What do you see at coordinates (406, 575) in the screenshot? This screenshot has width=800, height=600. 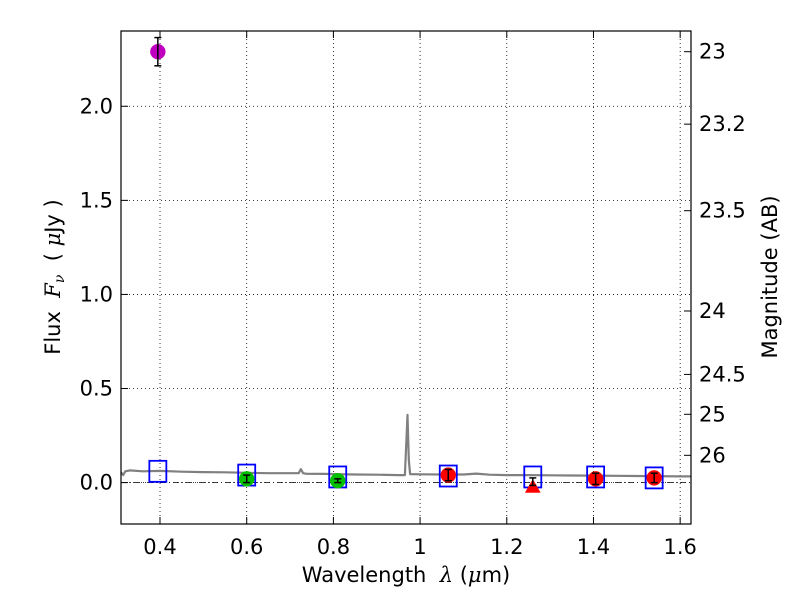 I see `x-axis-title: Wavelength λ (μm)` at bounding box center [406, 575].